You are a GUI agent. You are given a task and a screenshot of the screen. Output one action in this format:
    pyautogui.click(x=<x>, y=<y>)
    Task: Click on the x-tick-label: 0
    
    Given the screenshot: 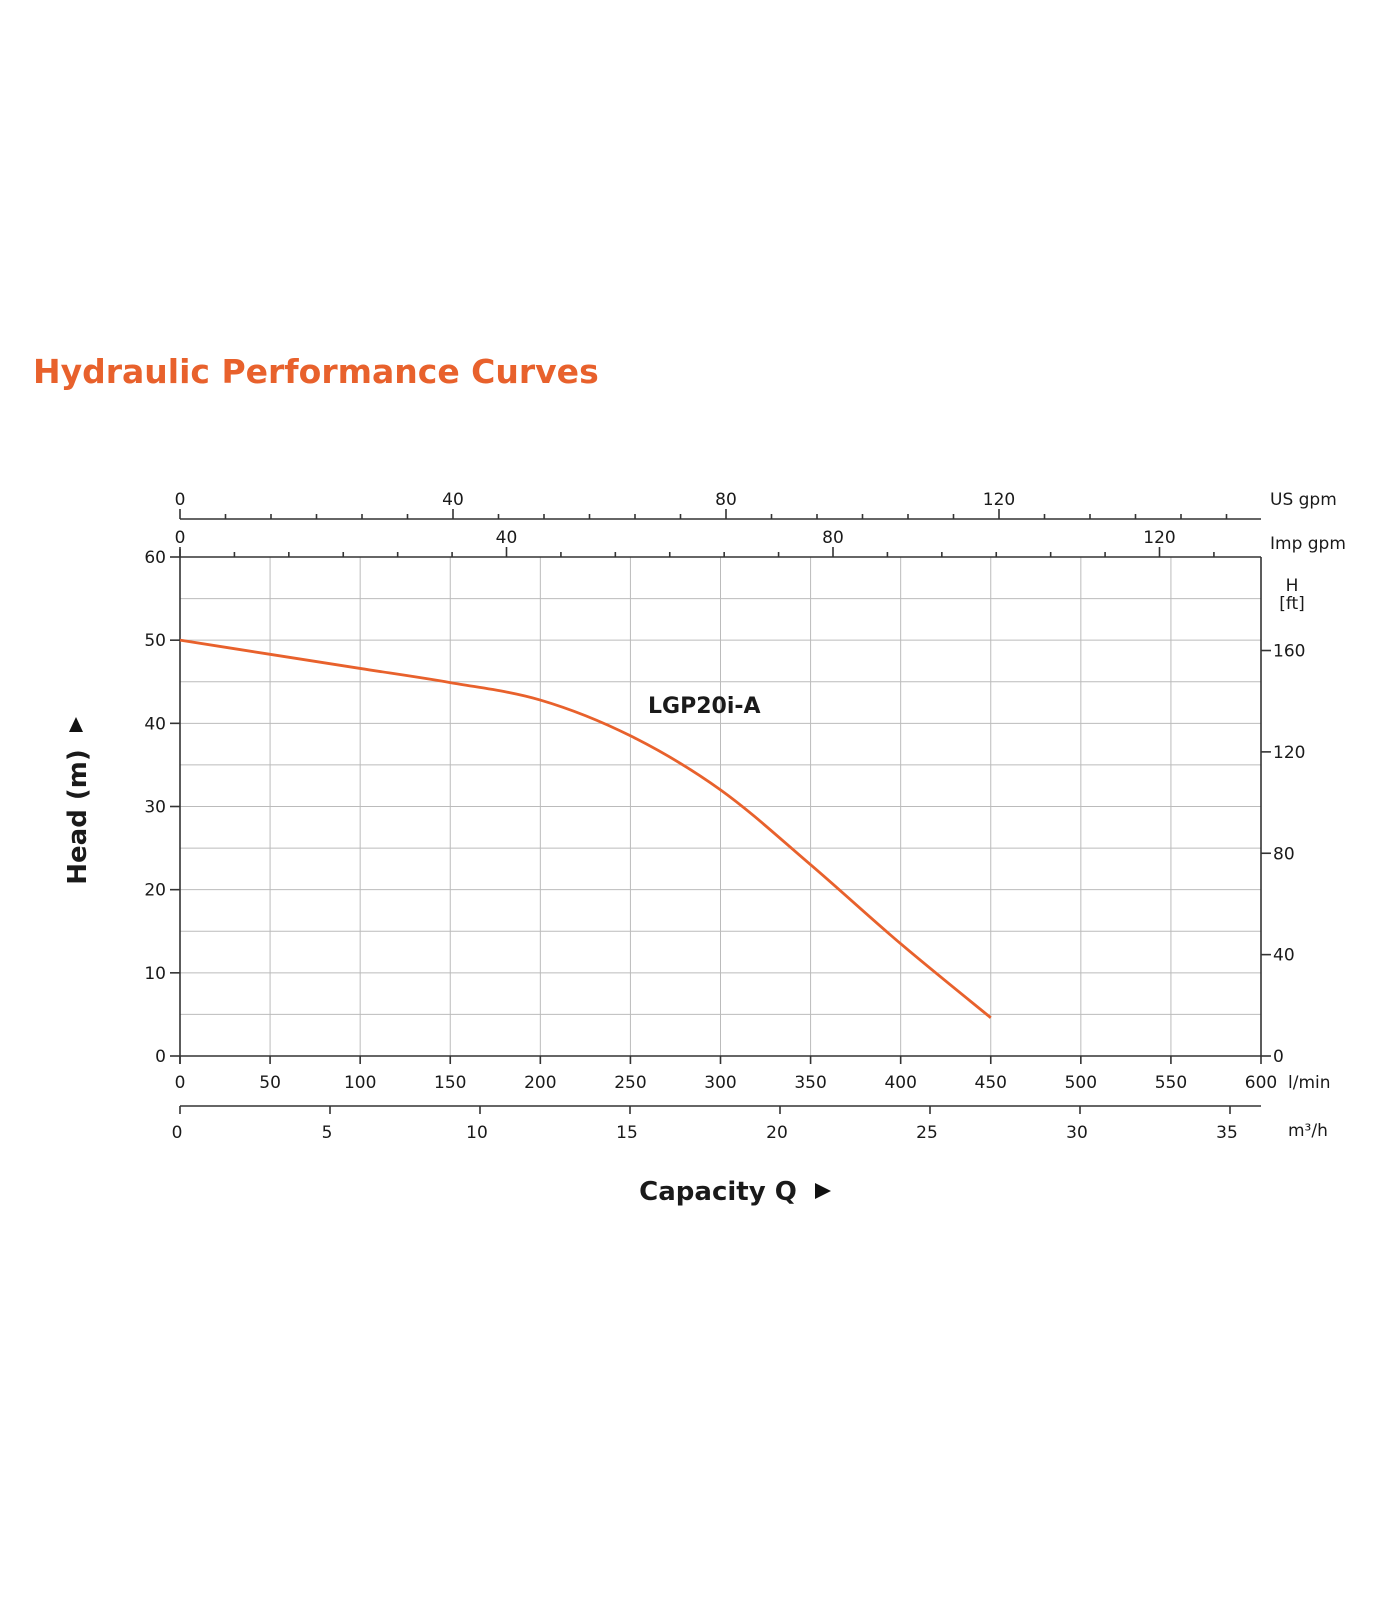 What is the action you would take?
    pyautogui.click(x=180, y=1083)
    